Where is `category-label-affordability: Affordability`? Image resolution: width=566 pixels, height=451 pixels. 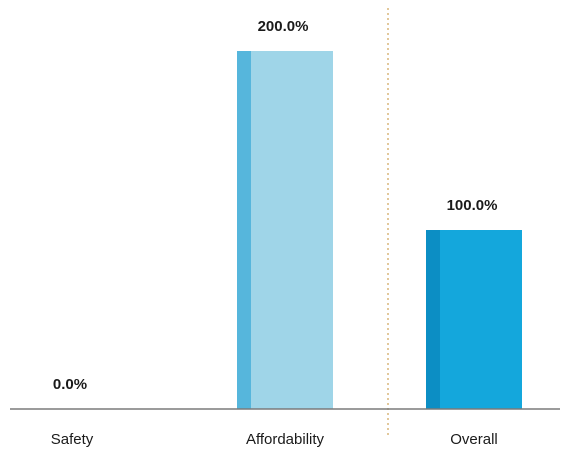 category-label-affordability: Affordability is located at coordinates (285, 439).